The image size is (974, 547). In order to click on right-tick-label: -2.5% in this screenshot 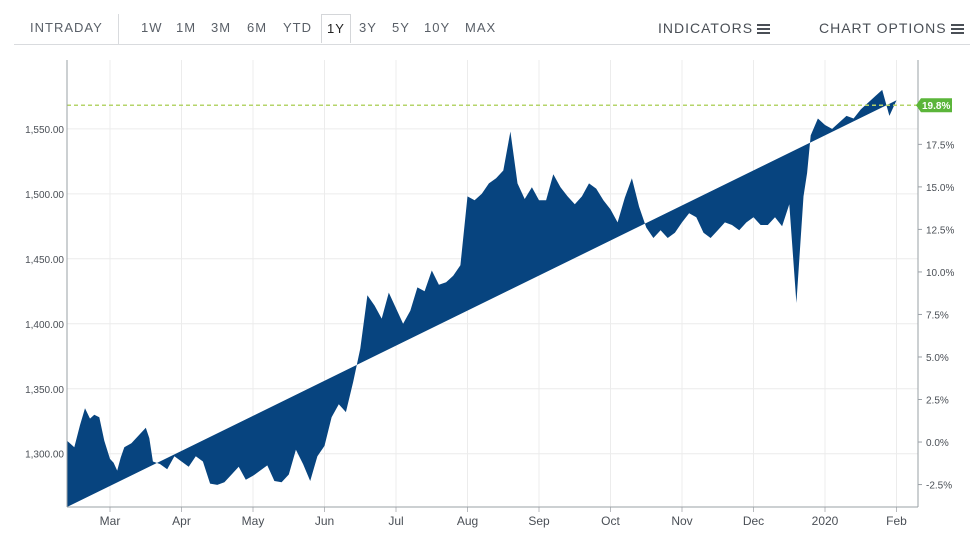, I will do `click(939, 486)`.